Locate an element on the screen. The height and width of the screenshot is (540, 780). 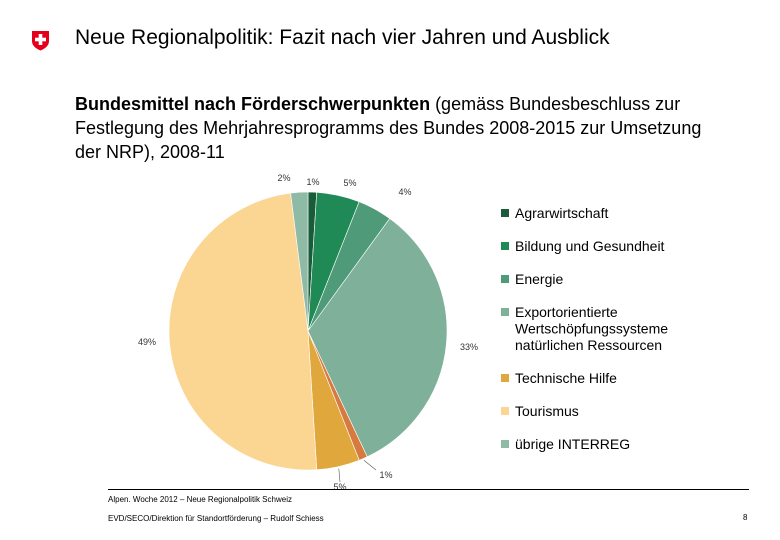
slice-value-label: 4% is located at coordinates (404, 192).